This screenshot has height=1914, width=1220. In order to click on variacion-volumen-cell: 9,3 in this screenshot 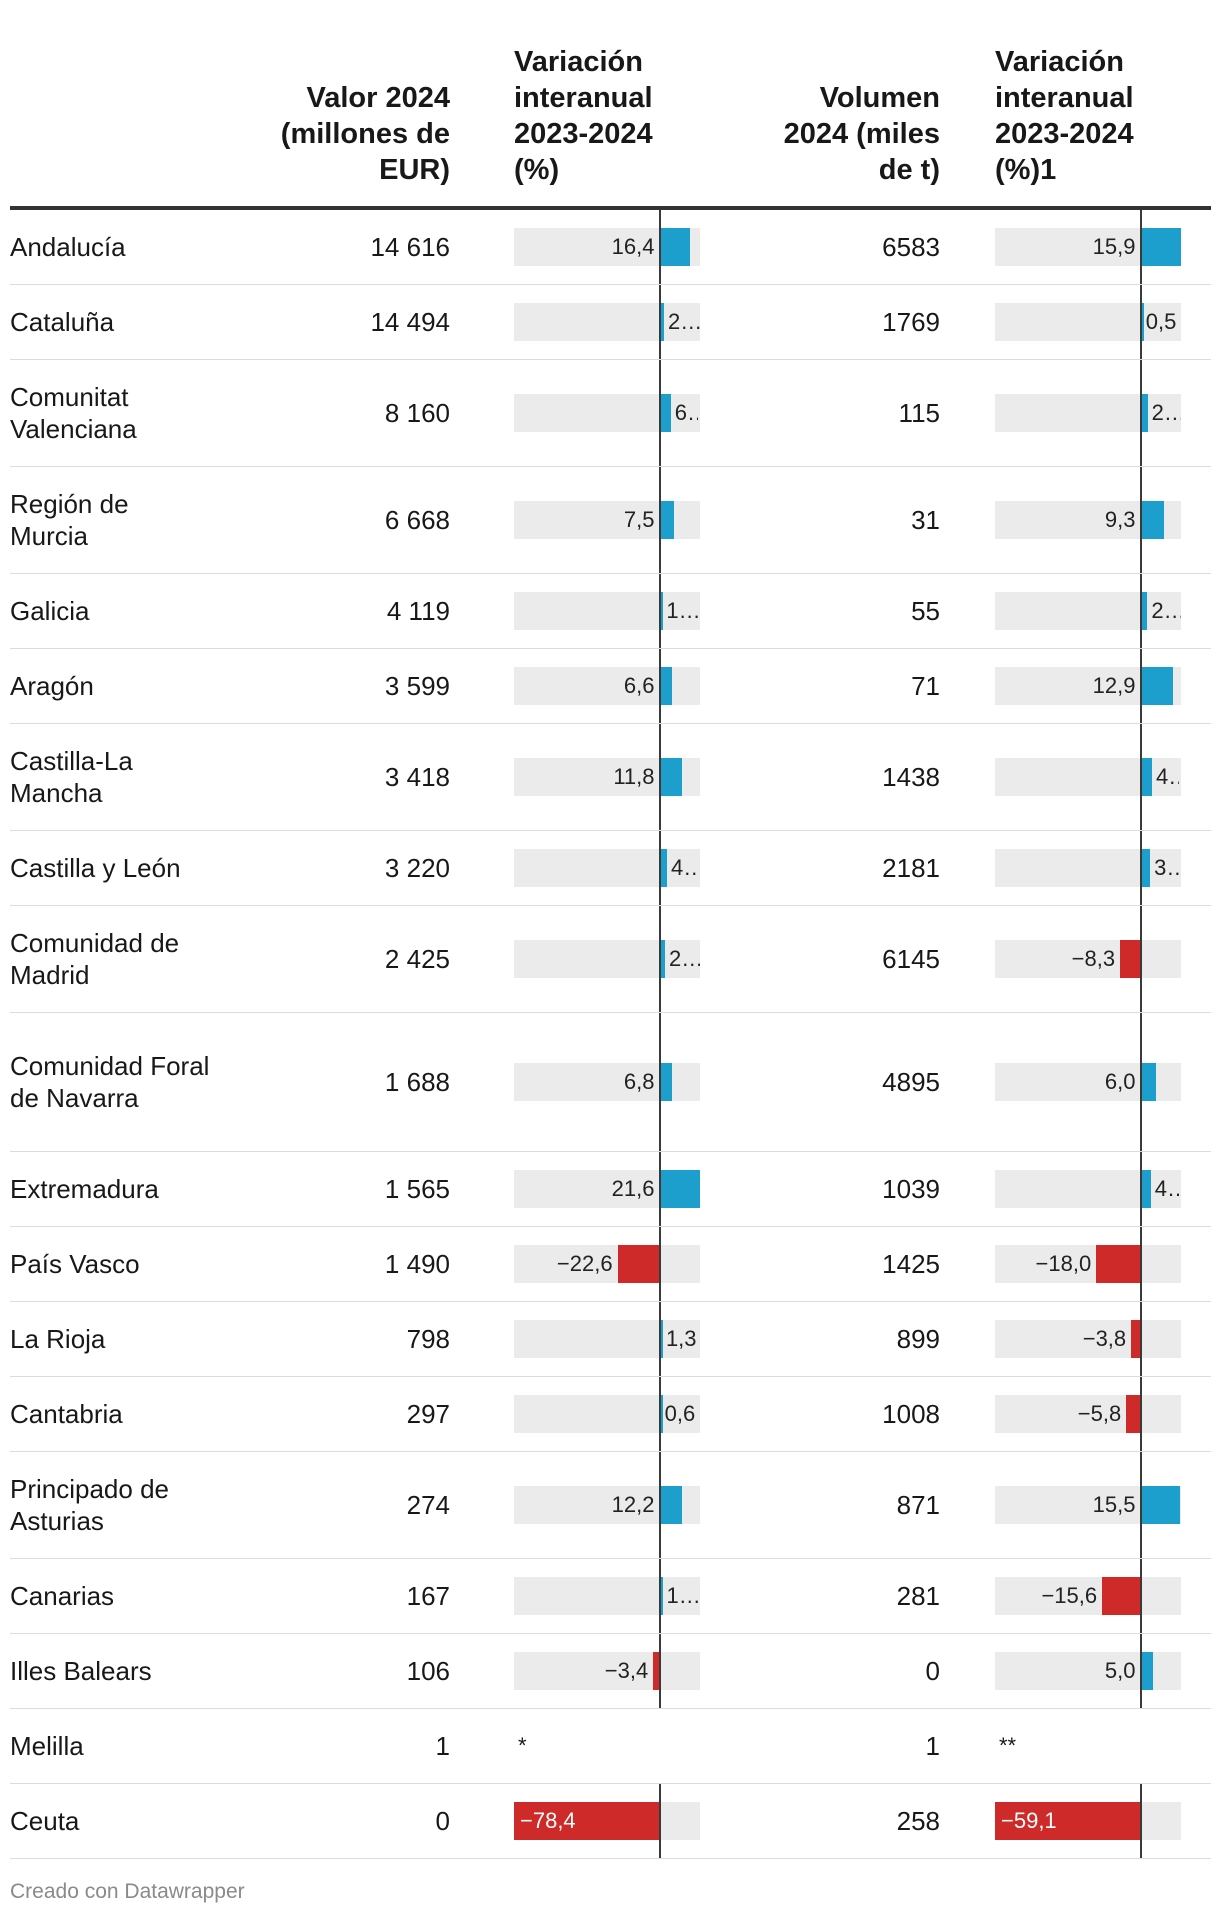, I will do `click(1088, 520)`.